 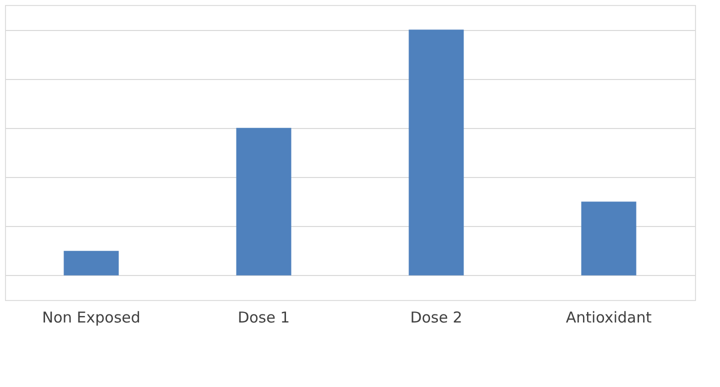 What do you see at coordinates (91, 317) in the screenshot?
I see `x-tick-label: Non Exposed` at bounding box center [91, 317].